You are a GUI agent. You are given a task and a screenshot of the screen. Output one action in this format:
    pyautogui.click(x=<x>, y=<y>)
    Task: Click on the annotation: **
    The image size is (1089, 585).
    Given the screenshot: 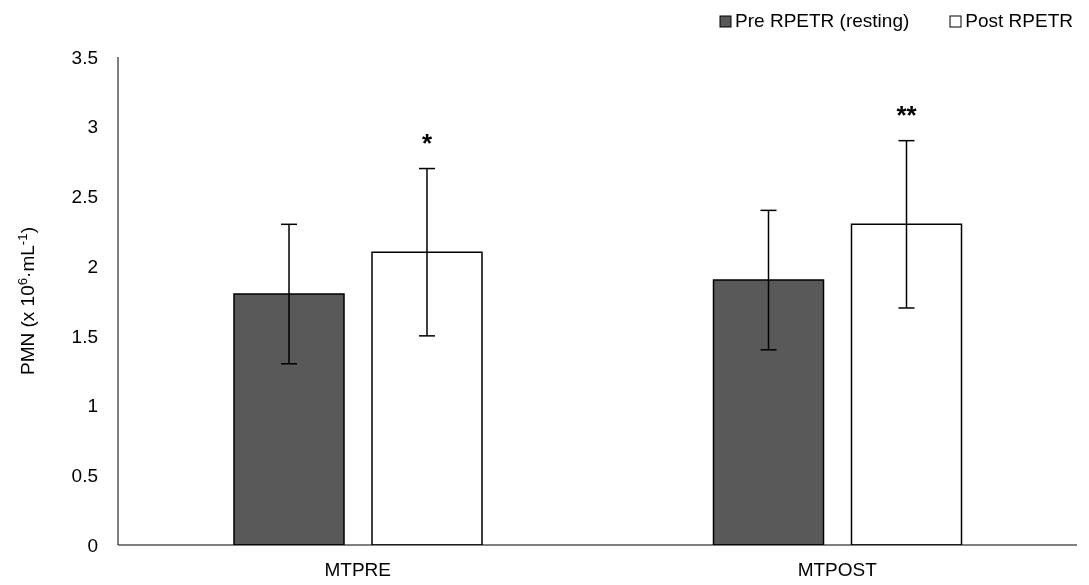 What is the action you would take?
    pyautogui.click(x=907, y=114)
    